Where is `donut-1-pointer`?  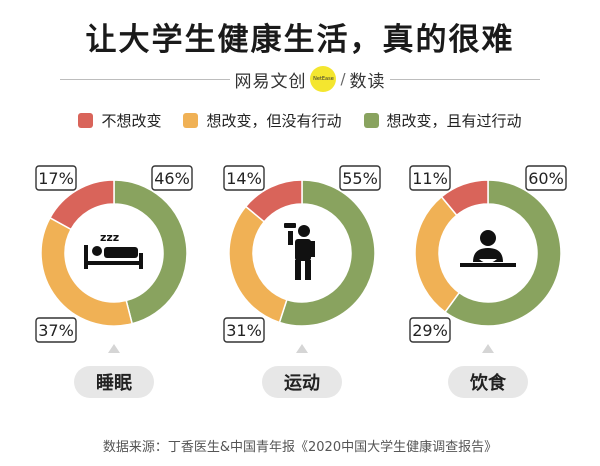
donut-1-pointer is located at coordinates (302, 348).